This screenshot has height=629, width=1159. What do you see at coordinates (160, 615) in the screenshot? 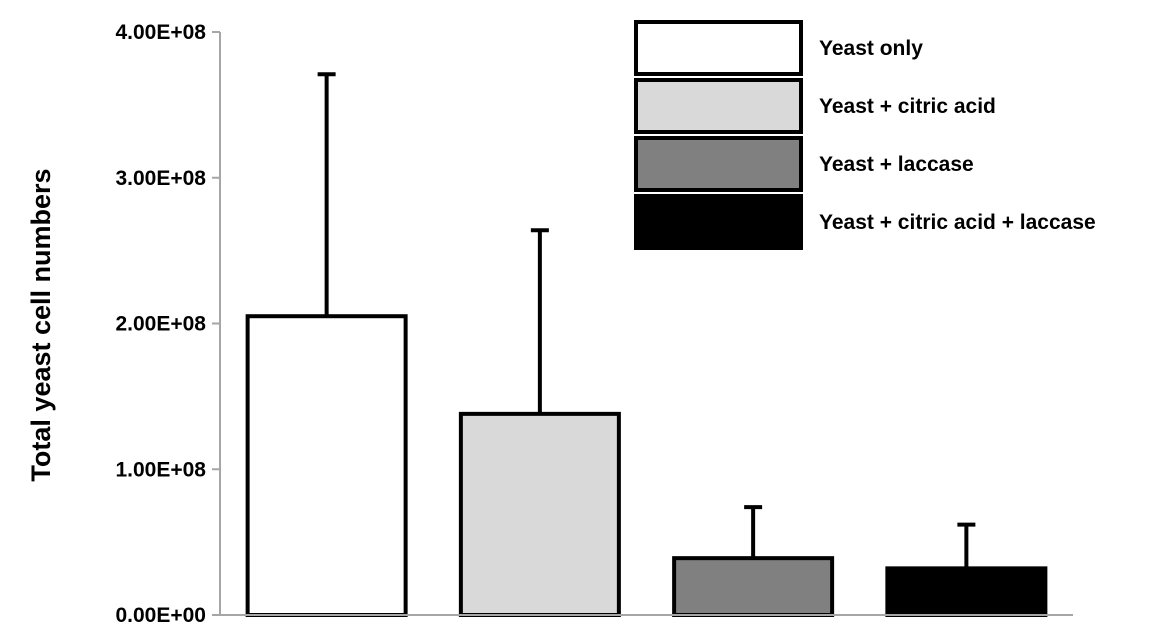
I see `y-tick-label: 0.00E+00` at bounding box center [160, 615].